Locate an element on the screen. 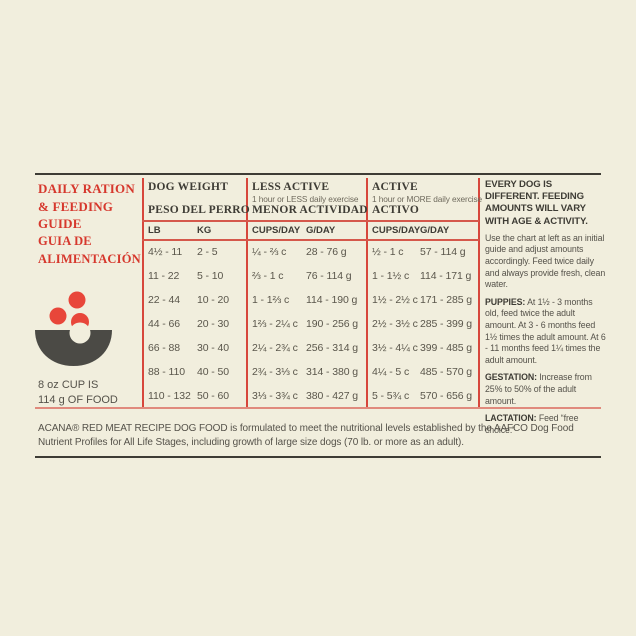 The height and width of the screenshot is (636, 636). table-cell: 10 - 20 is located at coordinates (213, 300).